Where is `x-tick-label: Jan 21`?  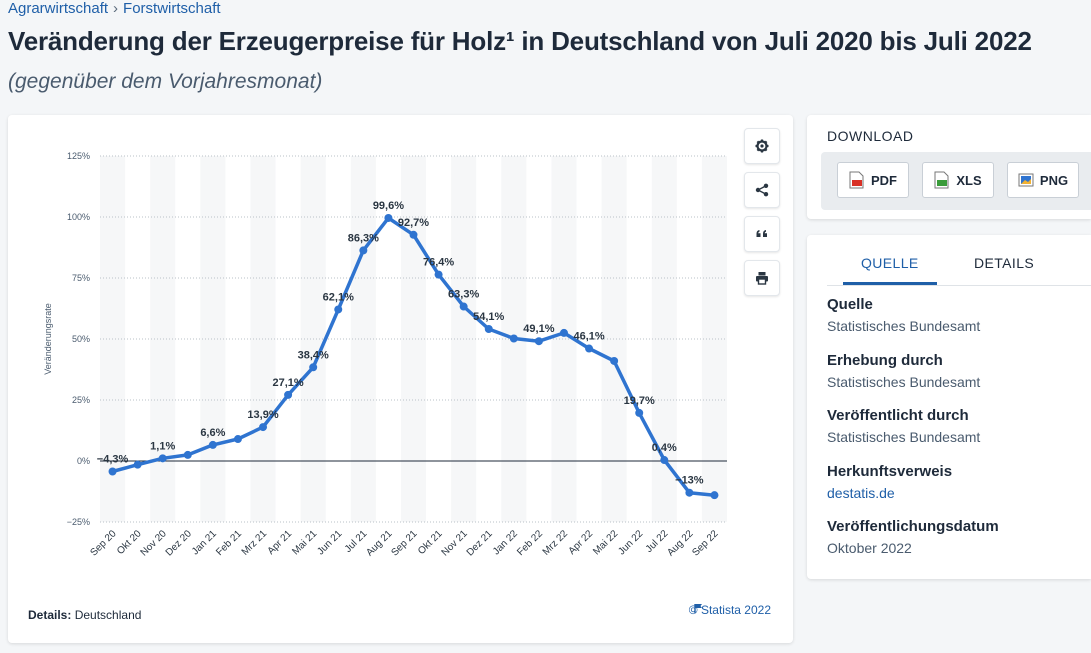
x-tick-label: Jan 21 is located at coordinates (204, 542).